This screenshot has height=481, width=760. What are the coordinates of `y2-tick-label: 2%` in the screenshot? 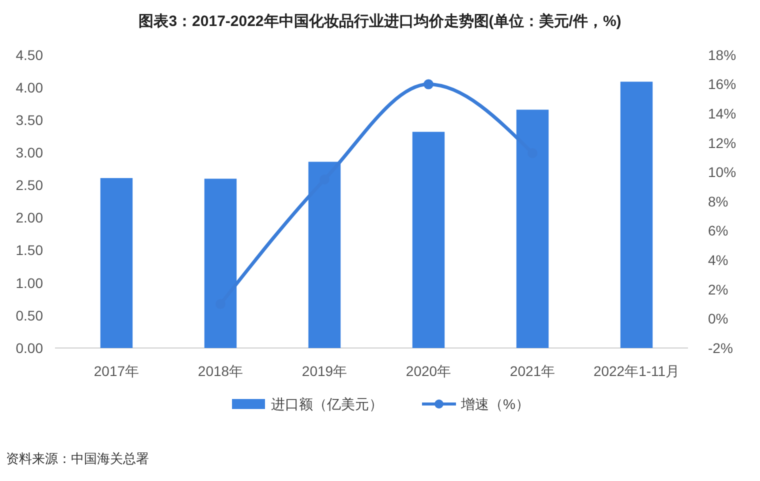 It's located at (718, 289).